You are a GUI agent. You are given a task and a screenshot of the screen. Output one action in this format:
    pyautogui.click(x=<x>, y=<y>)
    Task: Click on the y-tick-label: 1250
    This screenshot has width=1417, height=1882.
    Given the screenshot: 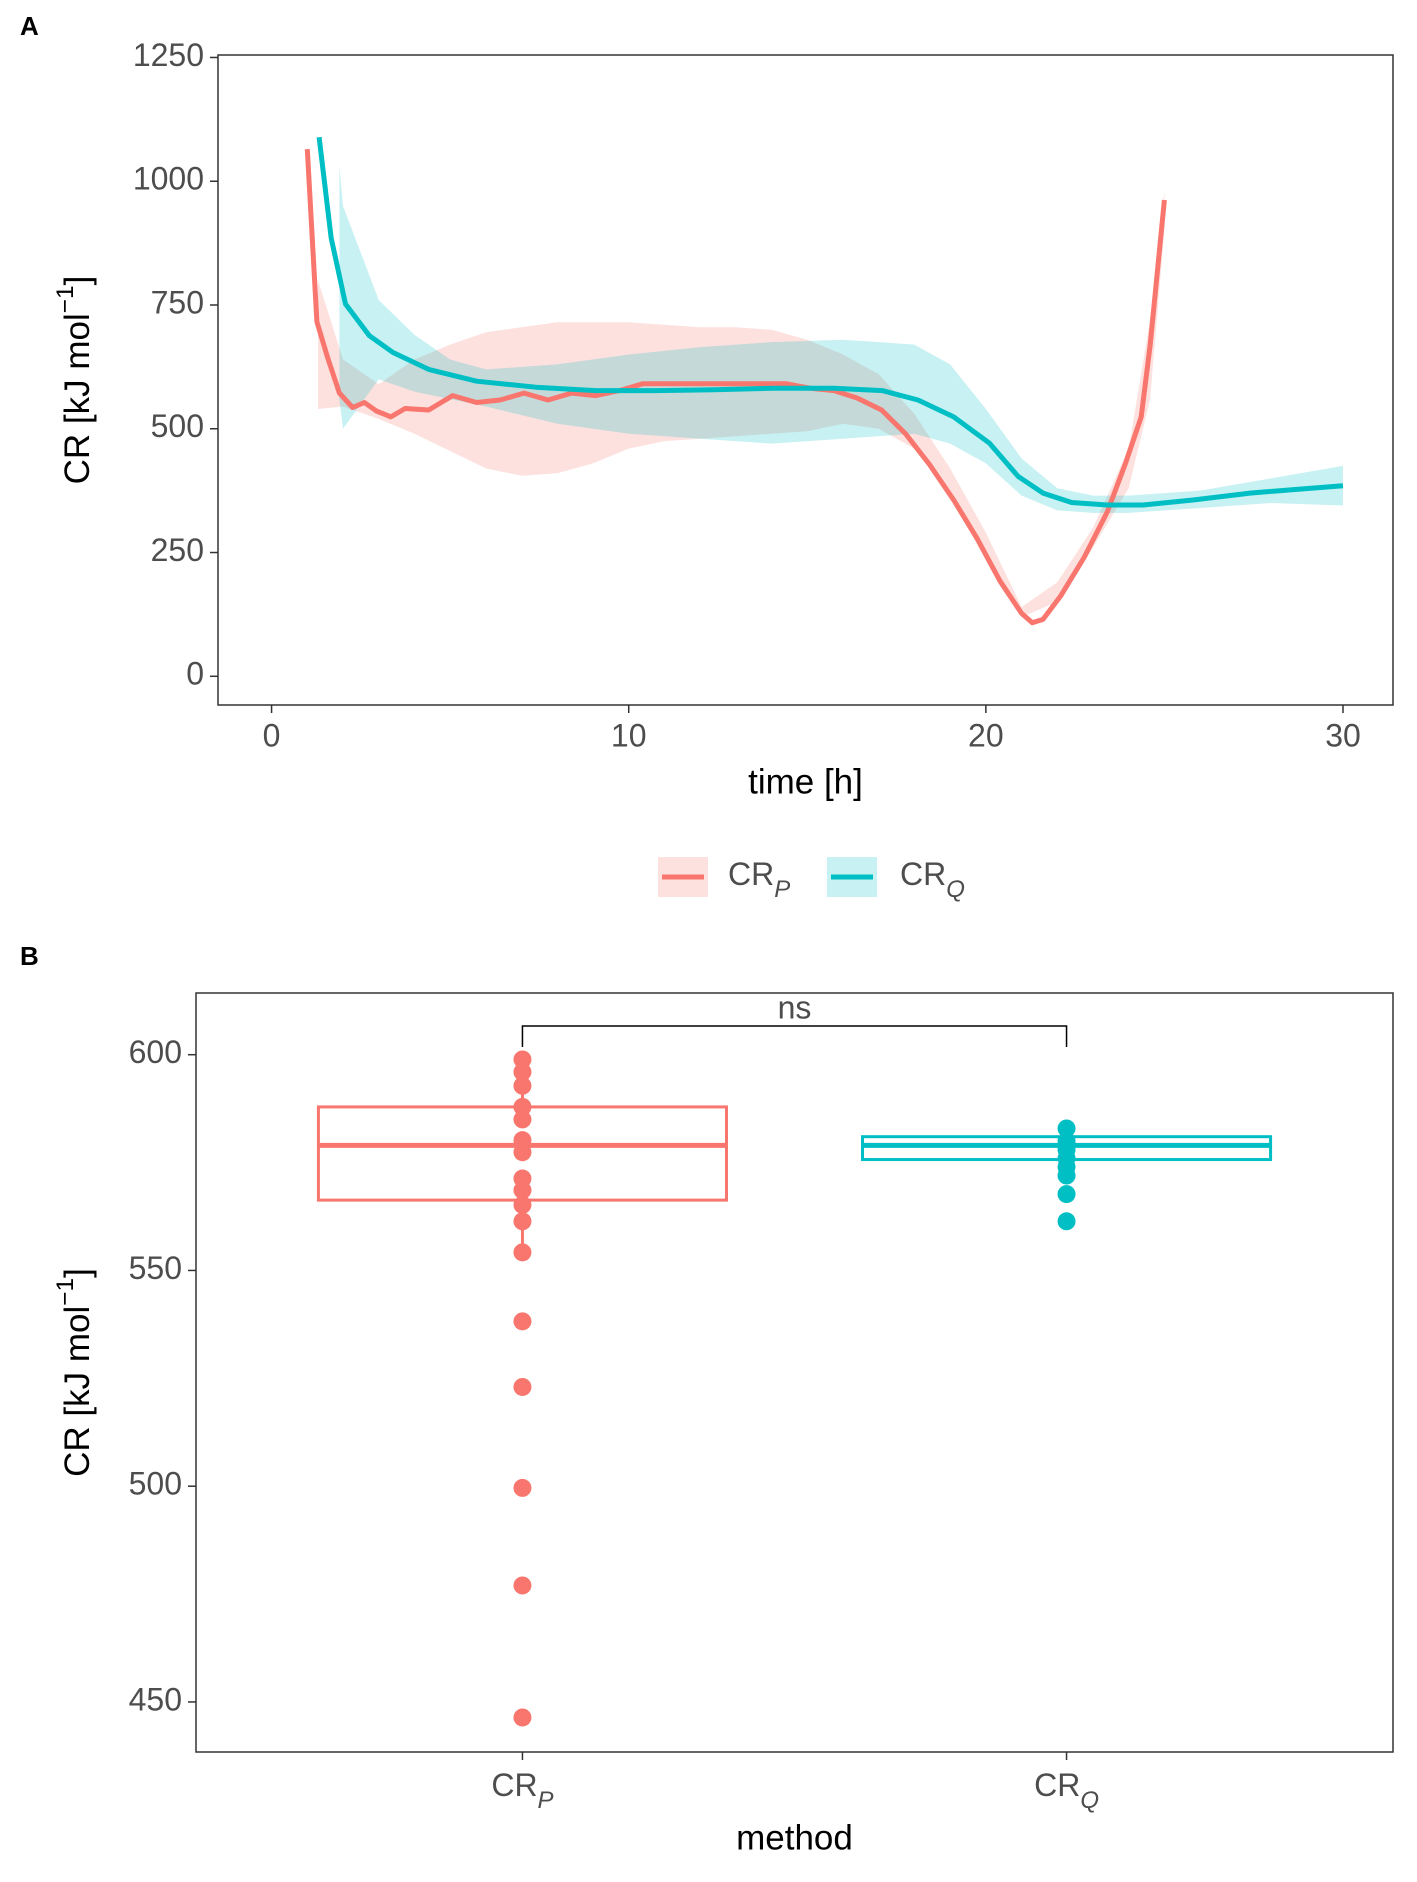 What is the action you would take?
    pyautogui.click(x=168, y=55)
    